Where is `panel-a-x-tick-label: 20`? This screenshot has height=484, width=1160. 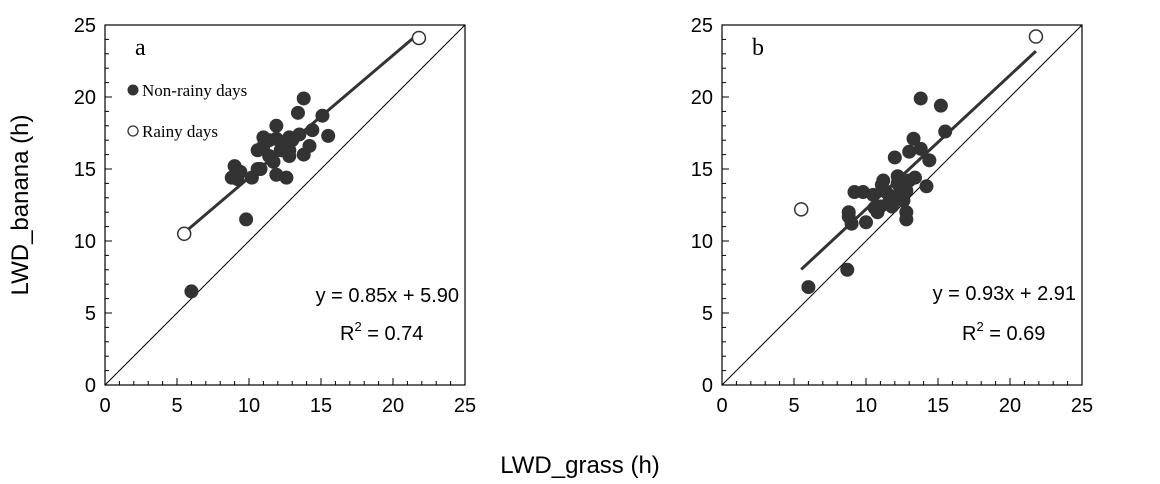
panel-a-x-tick-label: 20 is located at coordinates (393, 406).